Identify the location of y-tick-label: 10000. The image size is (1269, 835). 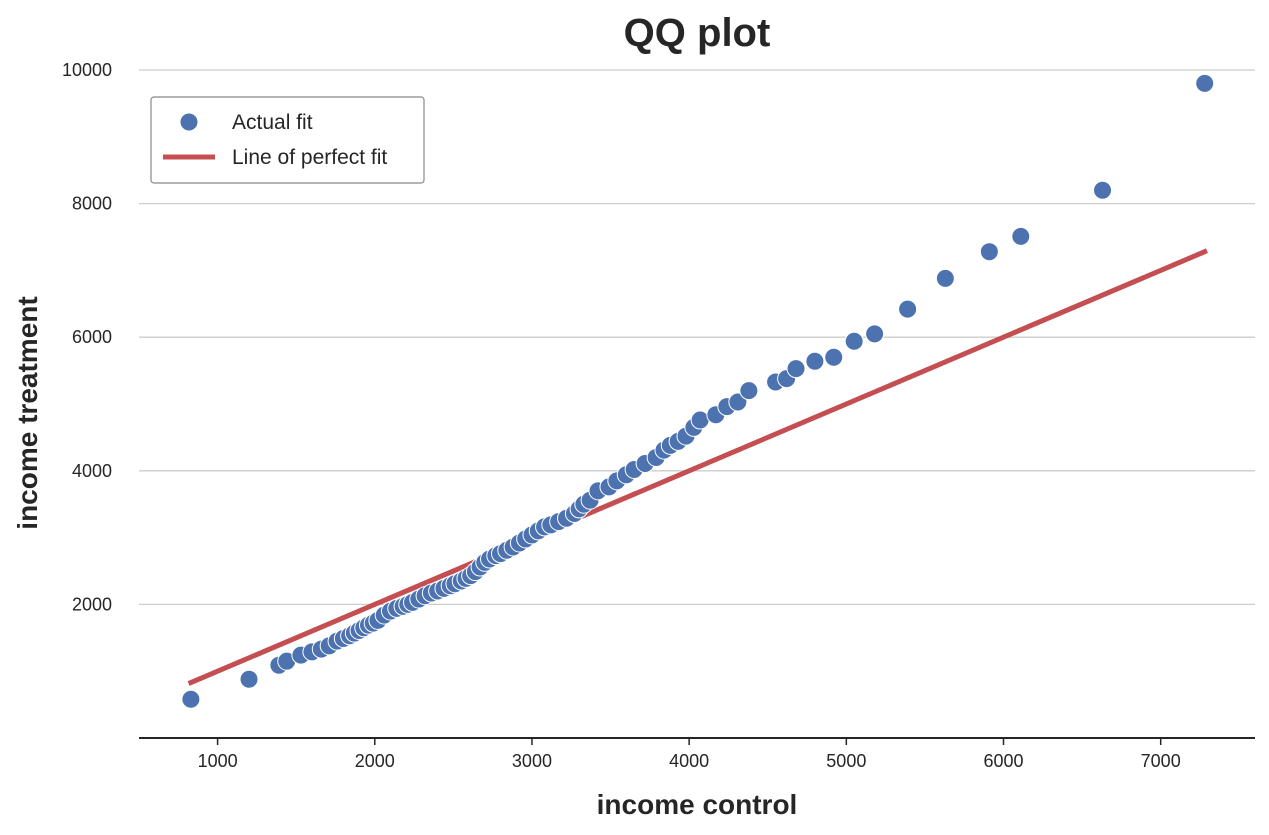
(87, 70).